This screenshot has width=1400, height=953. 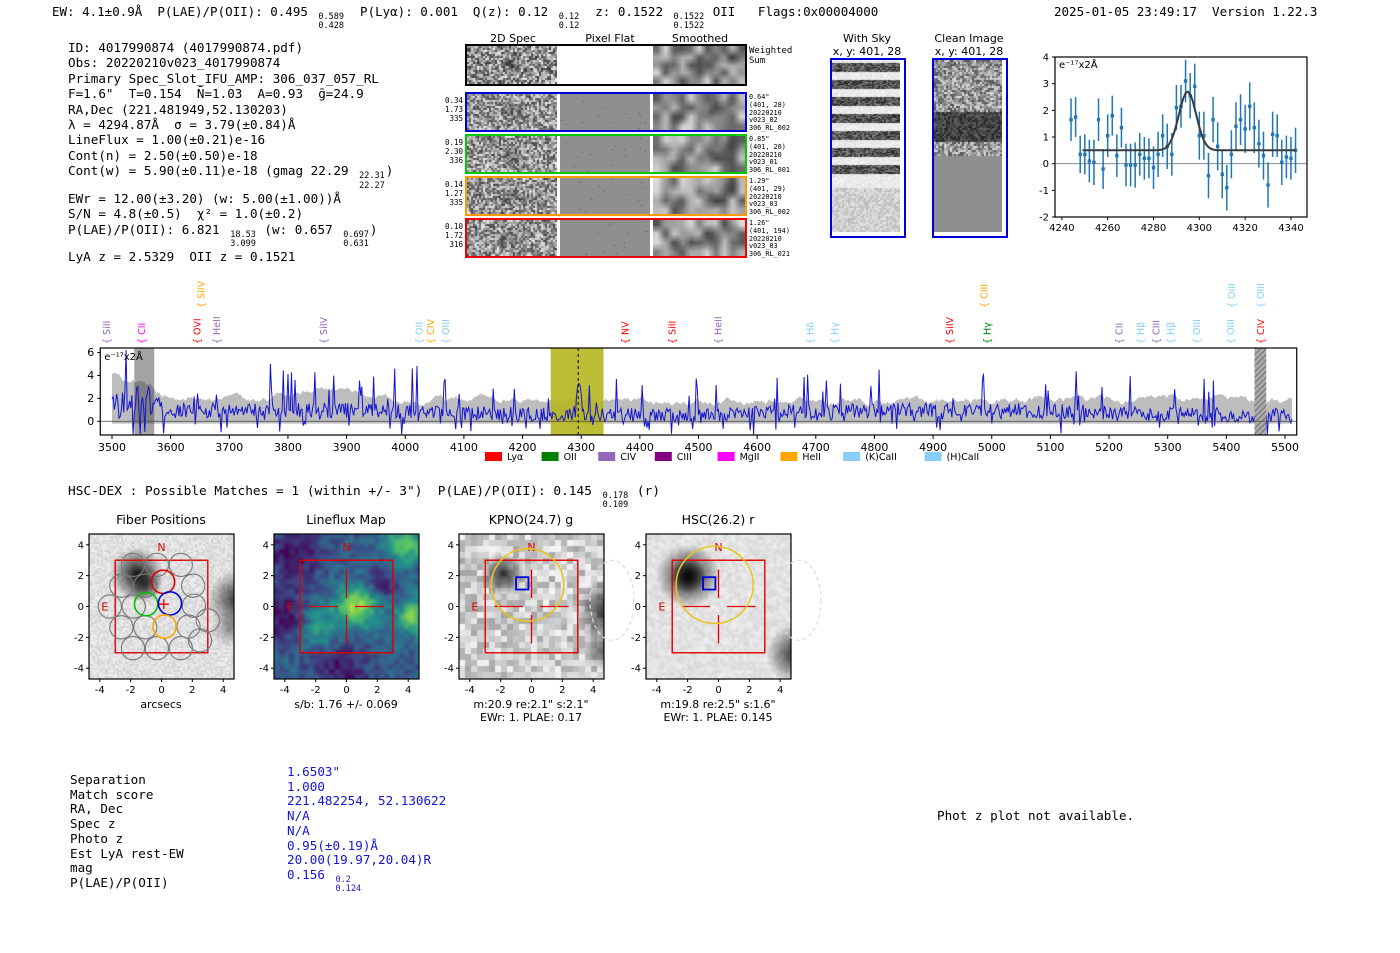 I want to click on svg-text: 5000, so click(x=992, y=447).